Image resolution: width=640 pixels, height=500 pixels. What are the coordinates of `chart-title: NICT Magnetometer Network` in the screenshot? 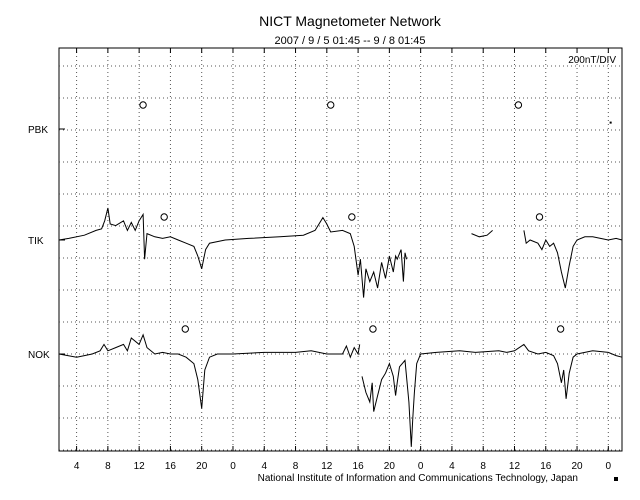 It's located at (350, 21).